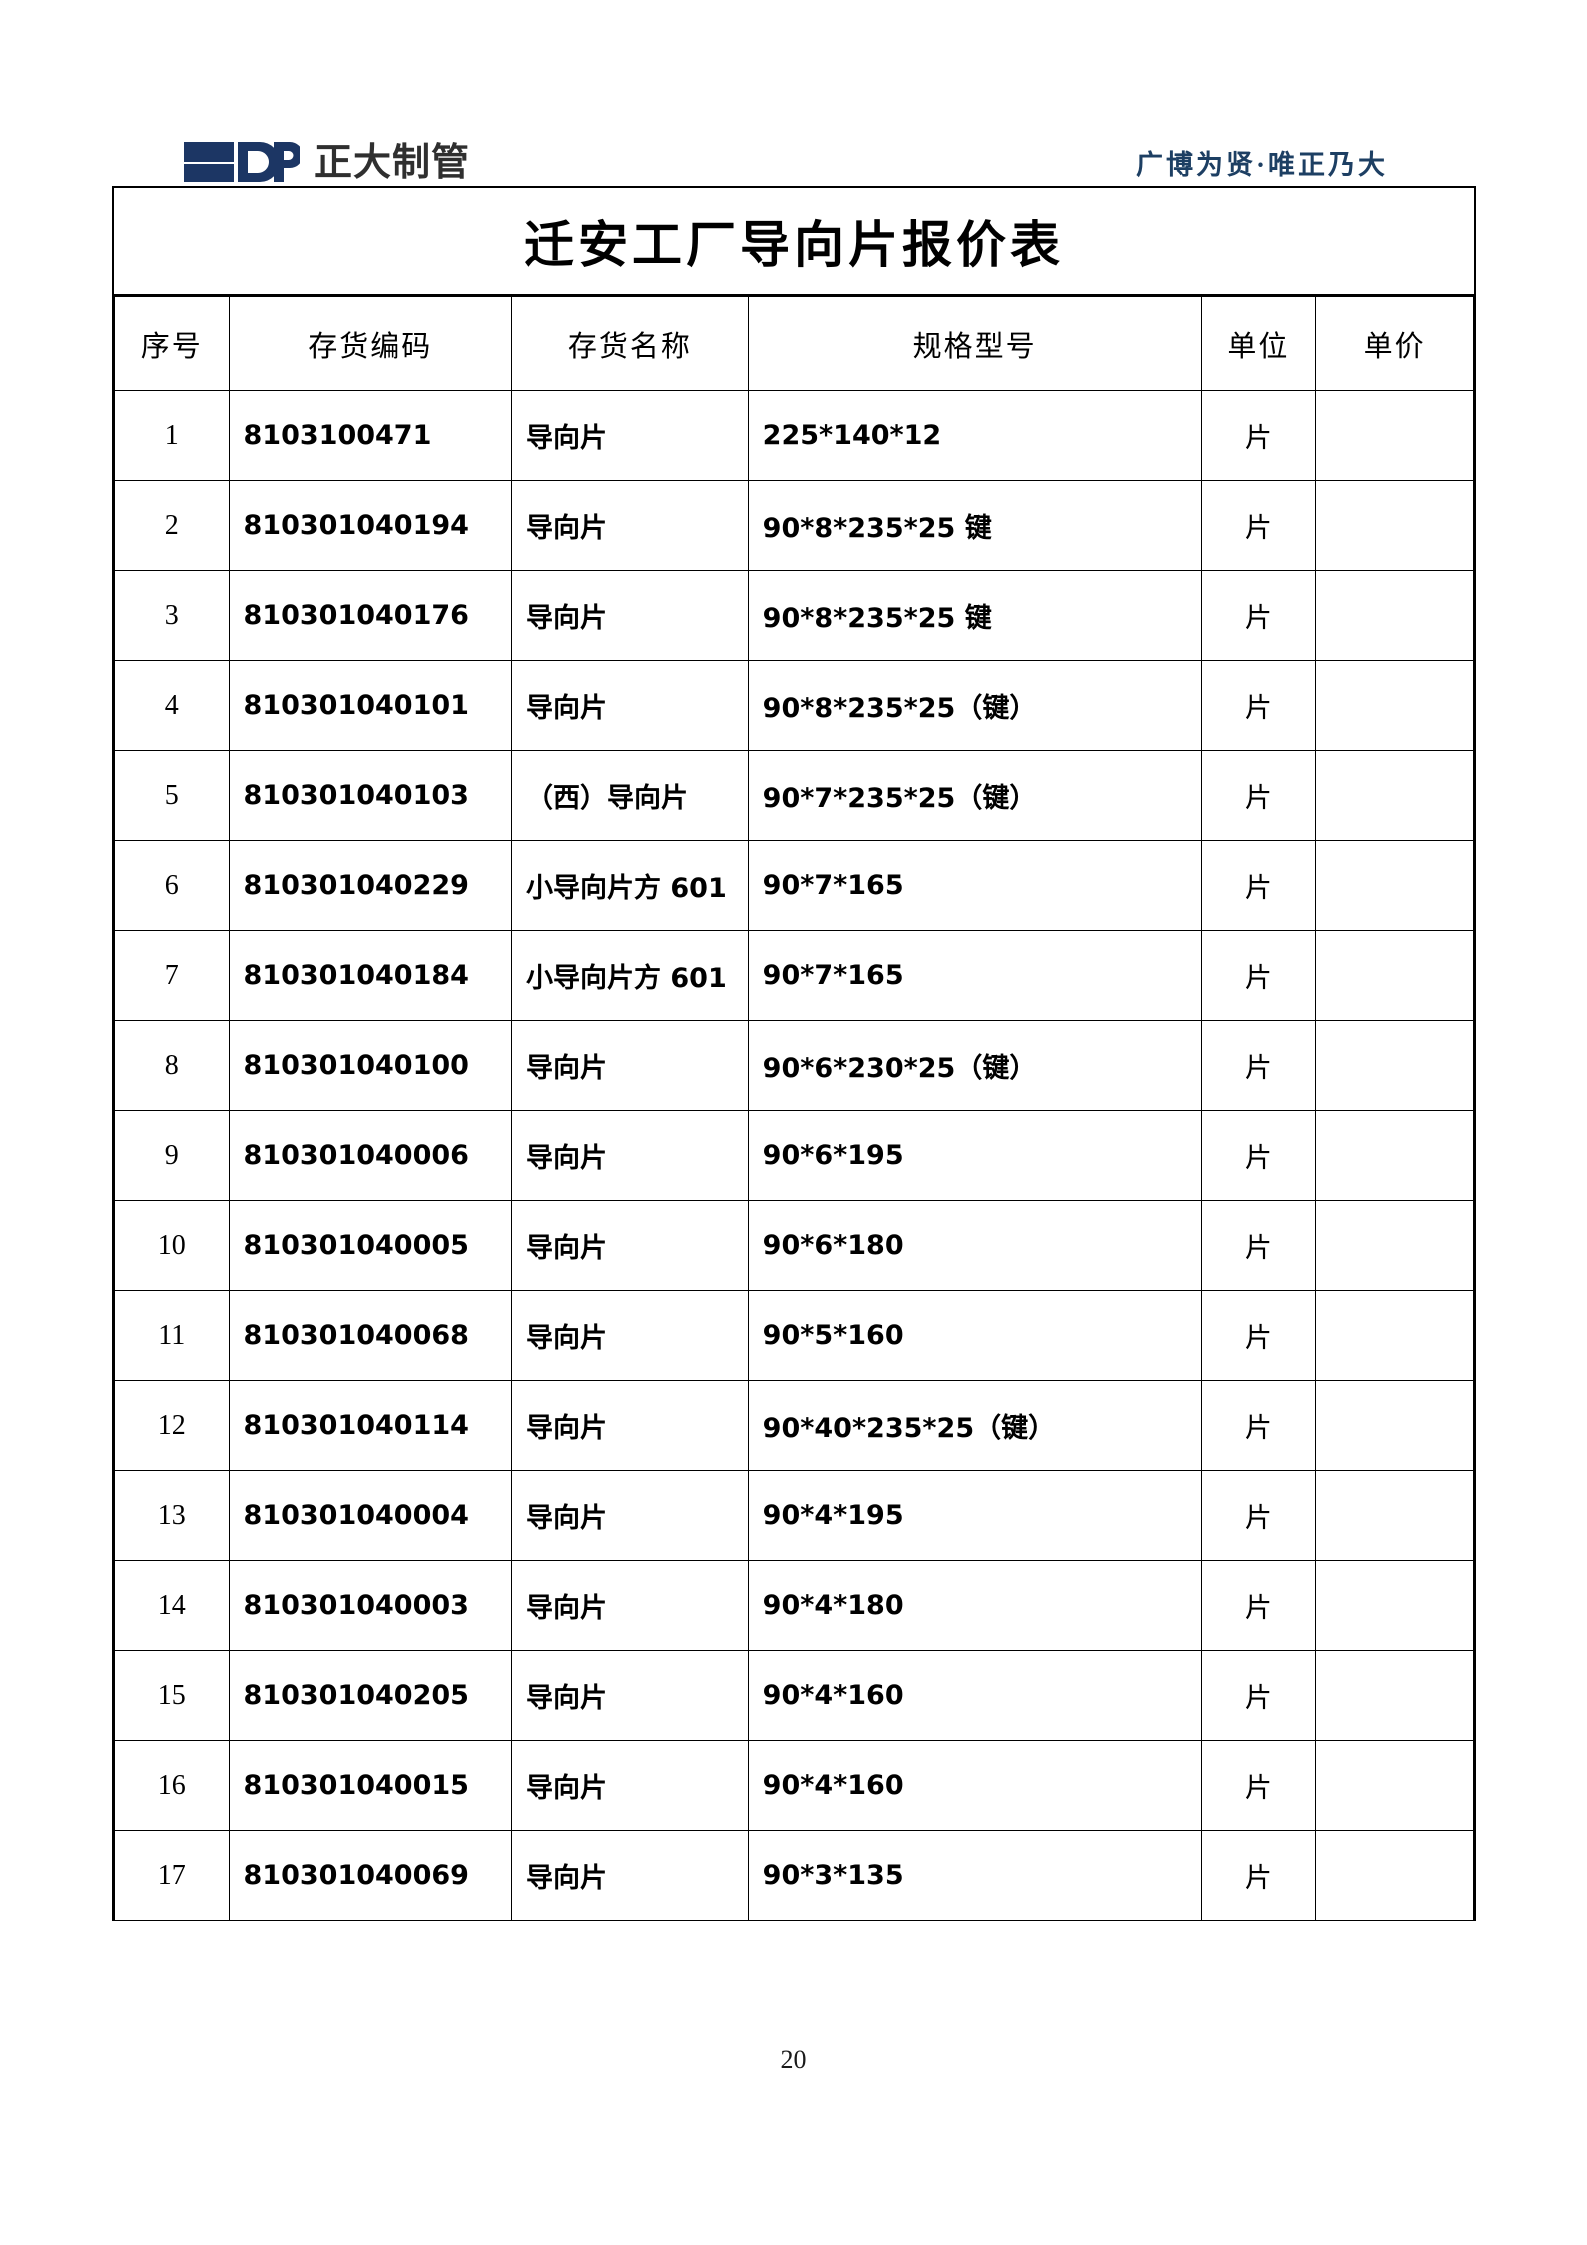  I want to click on cell-spec: 90*6*230*25（键）, so click(974, 1065).